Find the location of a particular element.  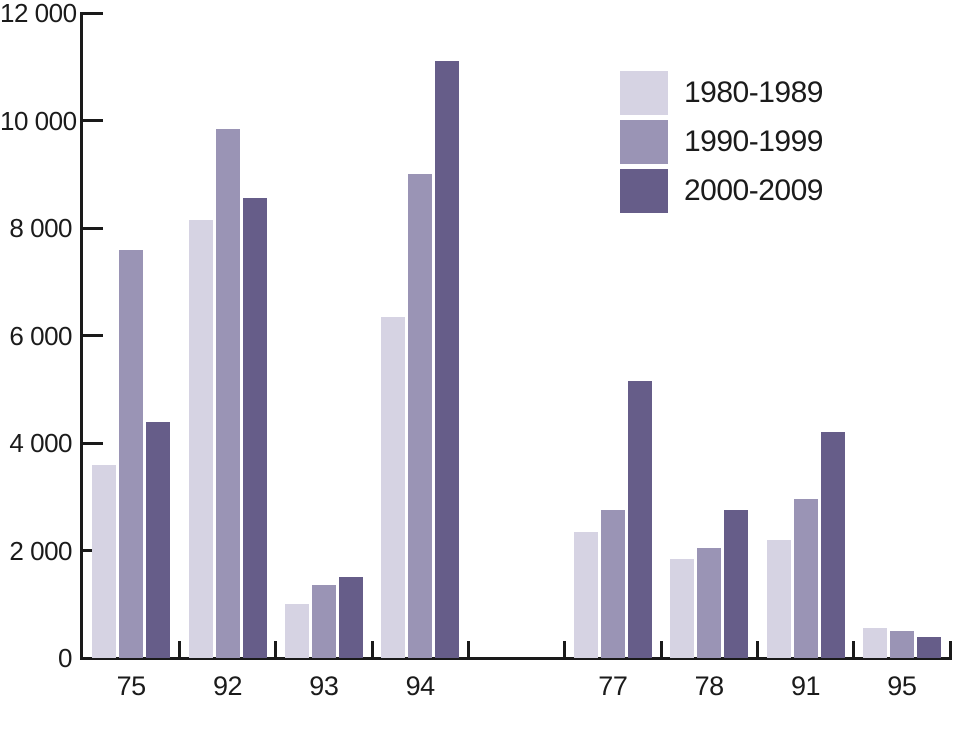

y-axis is located at coordinates (81, 335).